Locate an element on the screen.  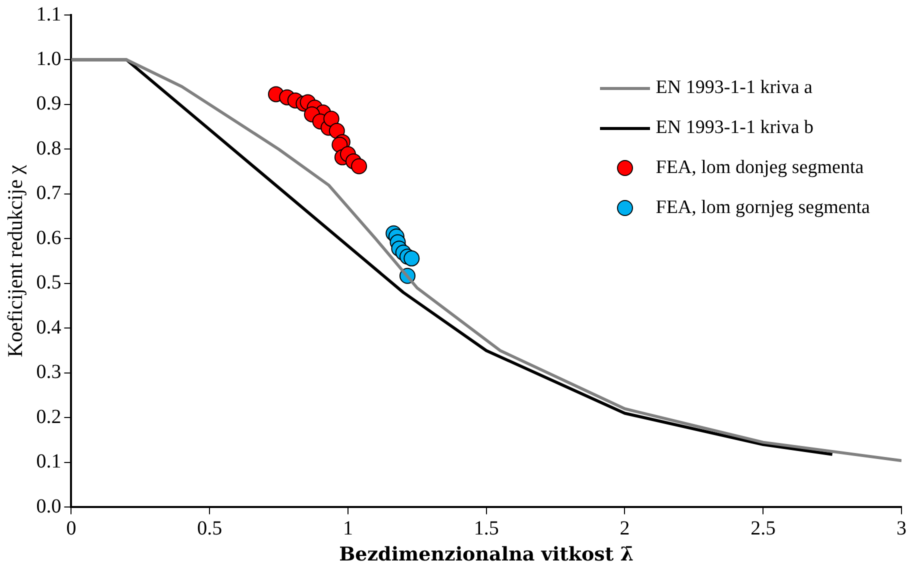
y-tick-label: 0.9 is located at coordinates (49, 103).